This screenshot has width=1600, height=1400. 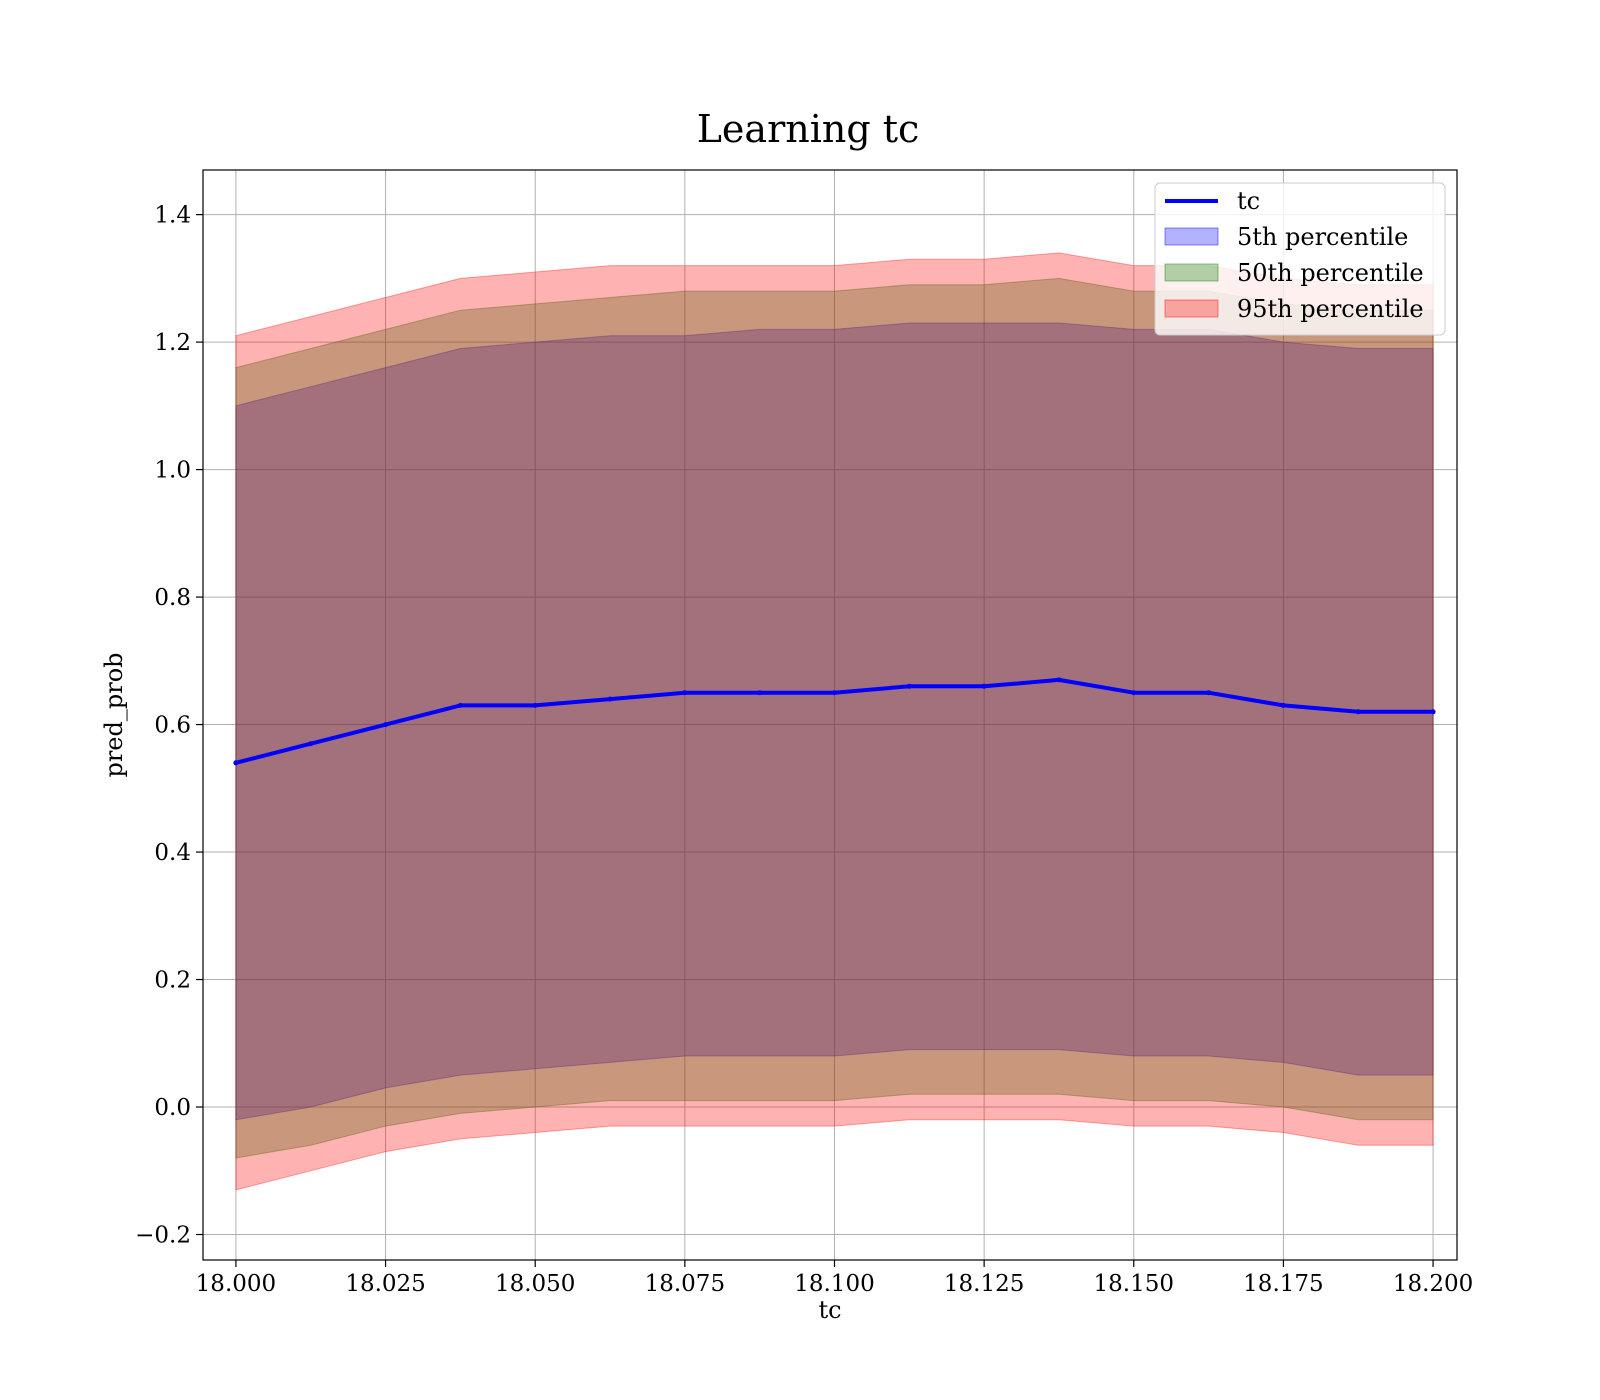 What do you see at coordinates (808, 129) in the screenshot?
I see `chart-title: Learning tc` at bounding box center [808, 129].